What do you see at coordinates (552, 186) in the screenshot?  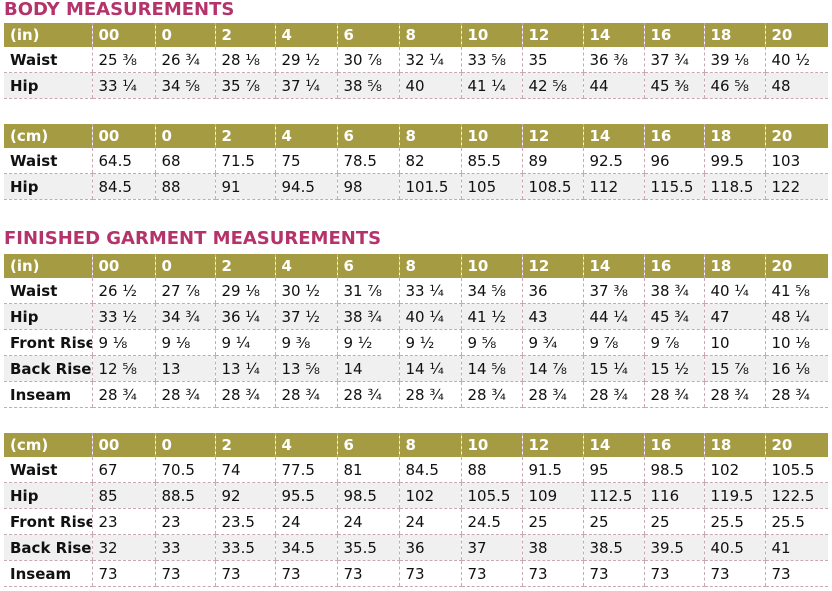 I see `measurement-cell: 108.5` at bounding box center [552, 186].